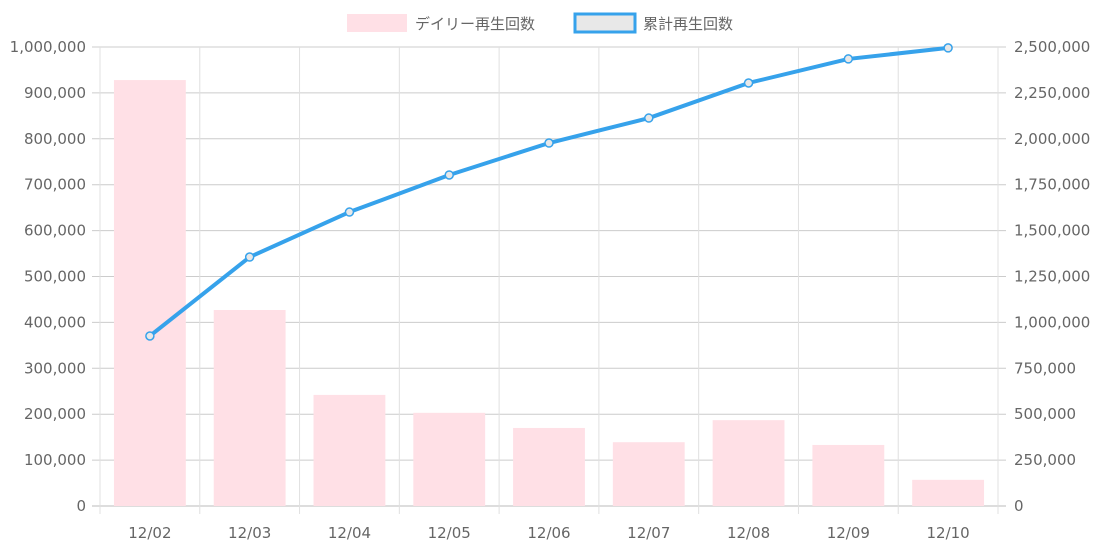 This screenshot has height=554, width=1099. I want to click on y-right-tick-label: 2,000,000, so click(1052, 139).